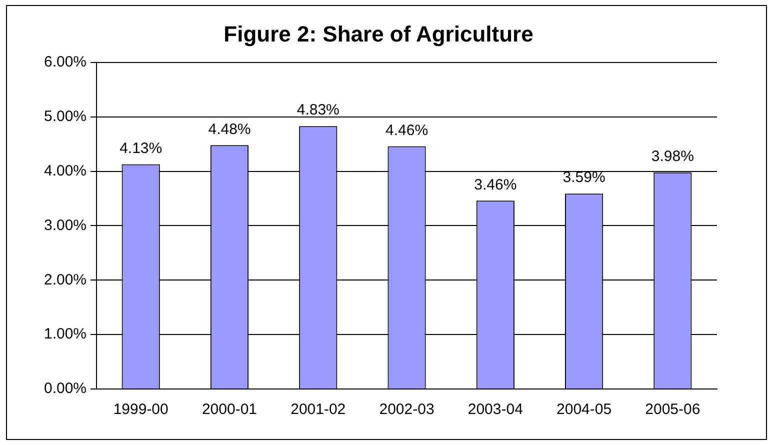 The width and height of the screenshot is (772, 445). Describe the element at coordinates (140, 409) in the screenshot. I see `x-tick-label: 1999-00` at that location.